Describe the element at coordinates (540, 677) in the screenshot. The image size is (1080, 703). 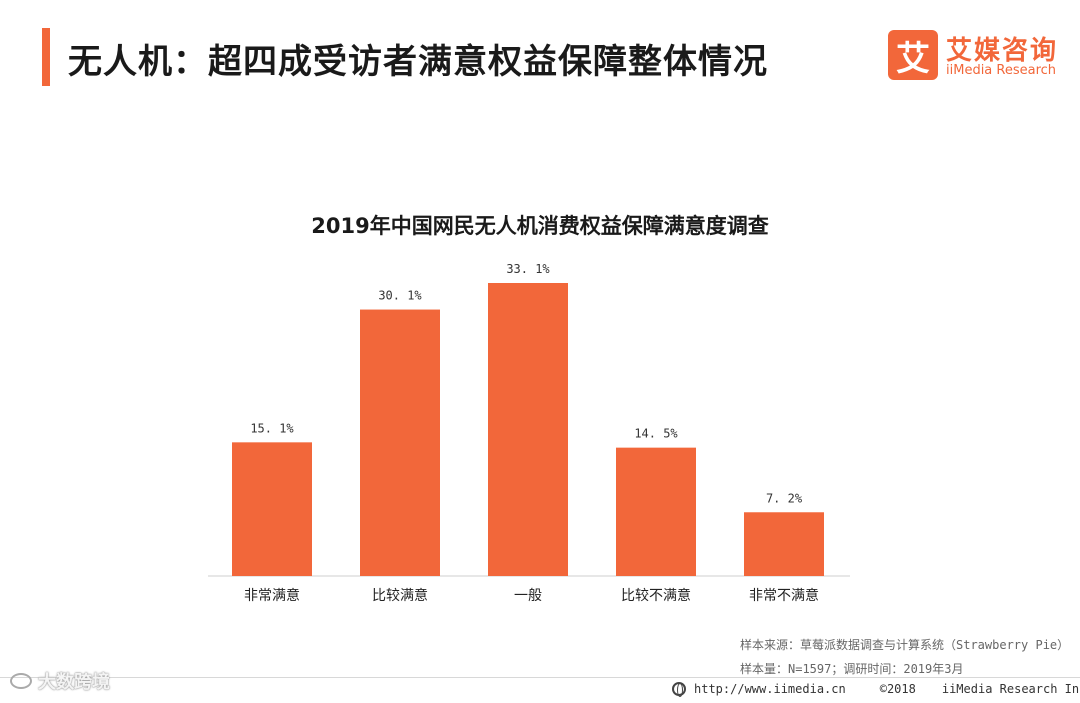
I see `footer-divider` at that location.